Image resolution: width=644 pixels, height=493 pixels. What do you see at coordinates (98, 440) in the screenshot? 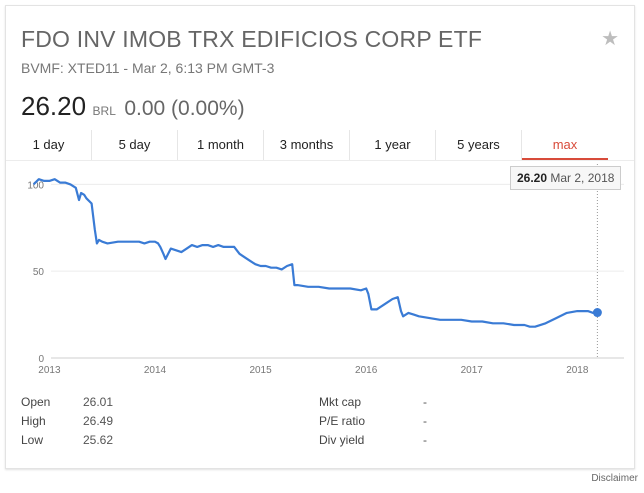
I see `stat-value: 25.62` at bounding box center [98, 440].